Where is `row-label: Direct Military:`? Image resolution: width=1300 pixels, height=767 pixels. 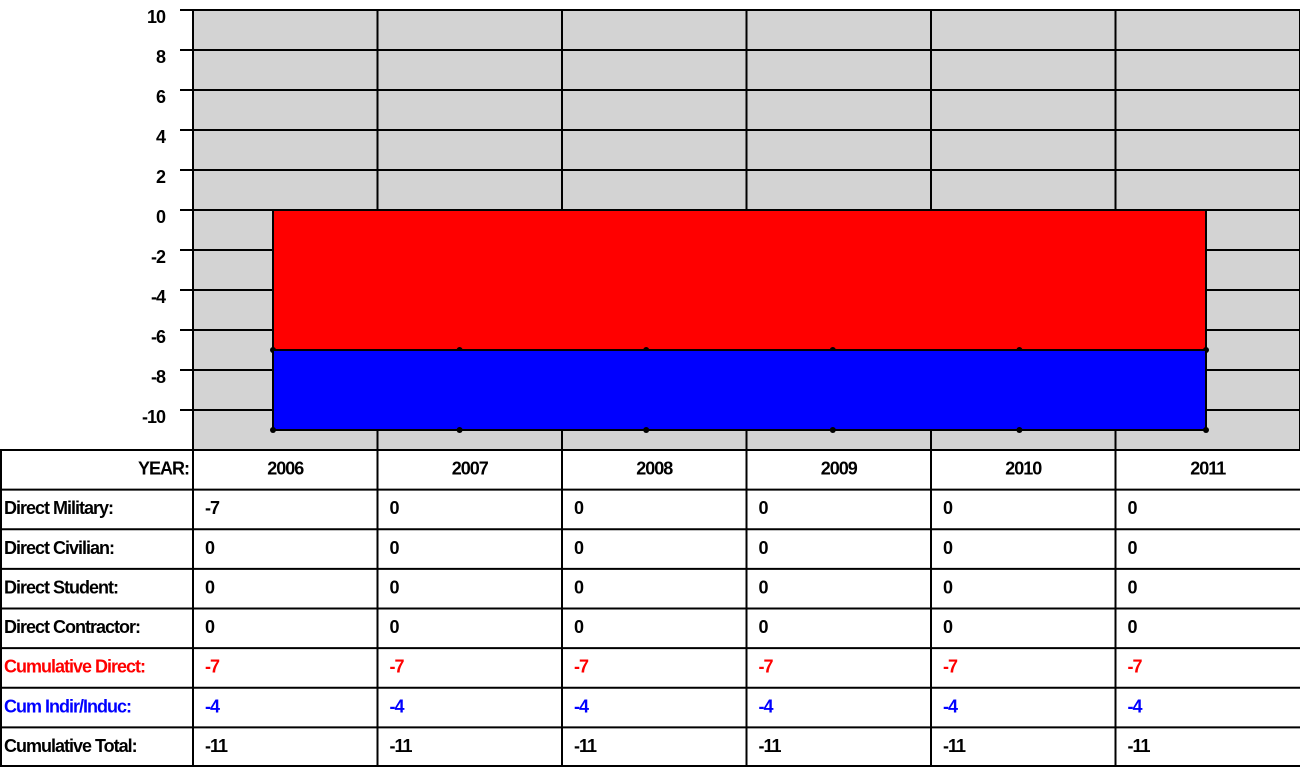 row-label: Direct Military: is located at coordinates (58, 508).